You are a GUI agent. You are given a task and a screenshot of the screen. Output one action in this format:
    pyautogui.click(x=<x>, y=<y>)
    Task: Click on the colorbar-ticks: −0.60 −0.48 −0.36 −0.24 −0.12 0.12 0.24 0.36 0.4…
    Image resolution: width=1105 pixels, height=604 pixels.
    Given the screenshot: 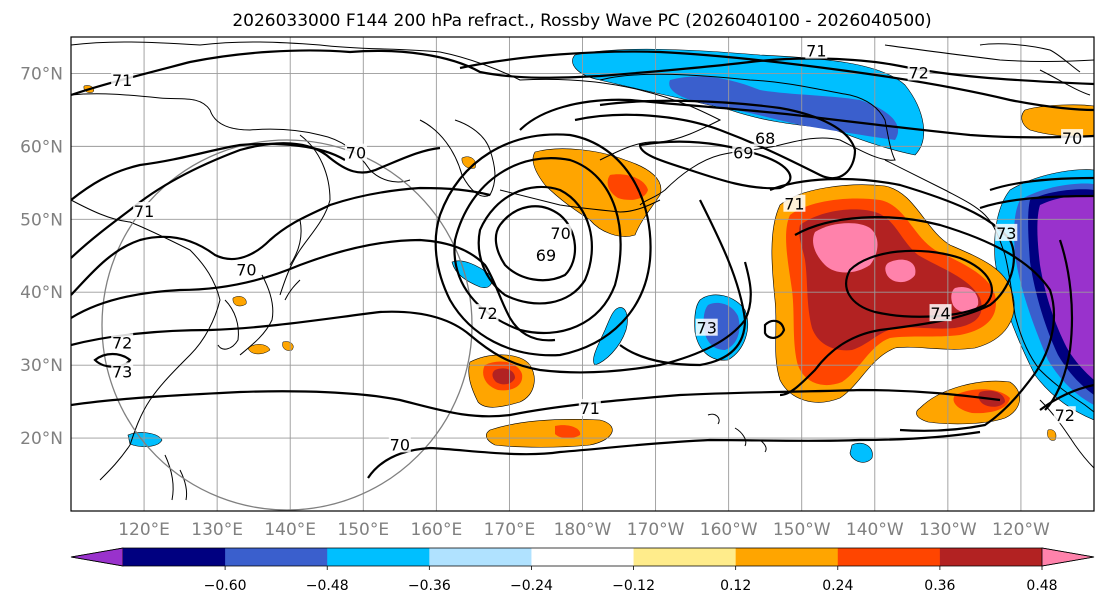 What is the action you would take?
    pyautogui.click(x=631, y=580)
    